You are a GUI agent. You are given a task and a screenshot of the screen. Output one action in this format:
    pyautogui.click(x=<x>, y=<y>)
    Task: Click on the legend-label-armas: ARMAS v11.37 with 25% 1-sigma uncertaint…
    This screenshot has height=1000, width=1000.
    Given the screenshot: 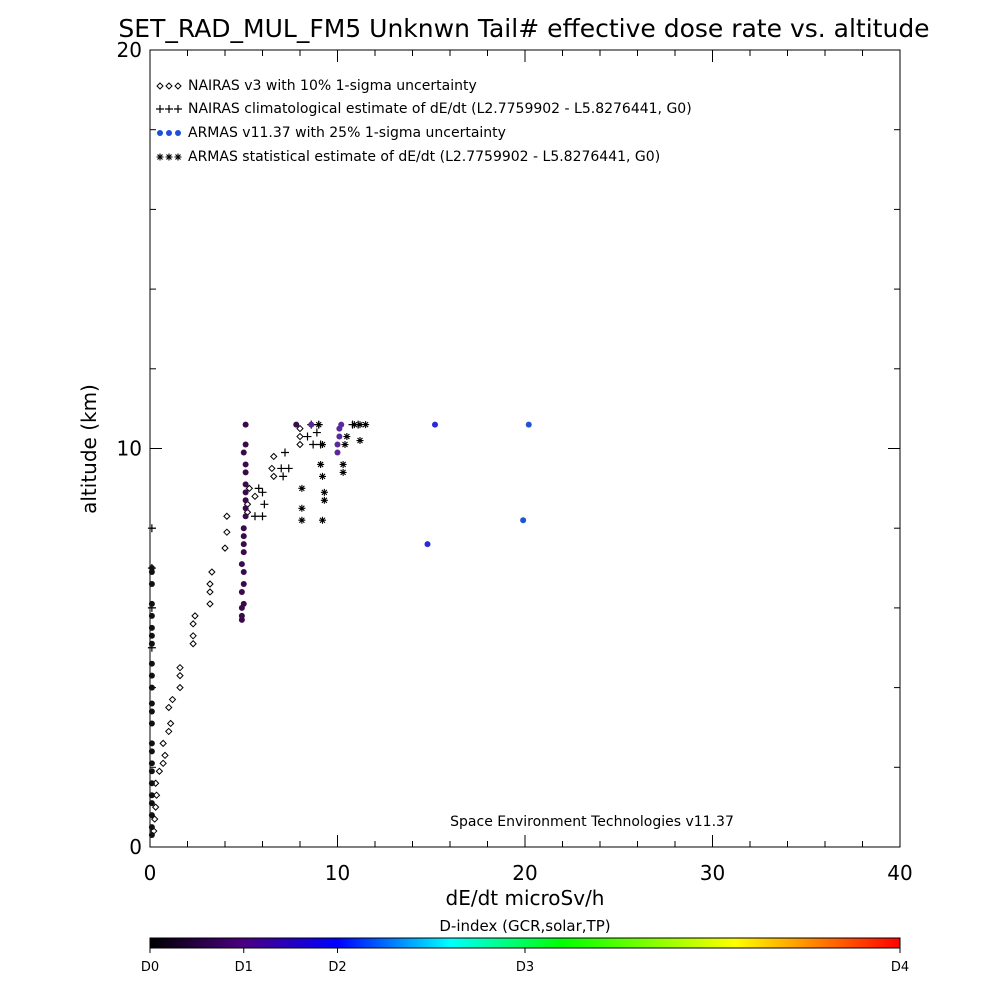 What is the action you would take?
    pyautogui.click(x=347, y=133)
    